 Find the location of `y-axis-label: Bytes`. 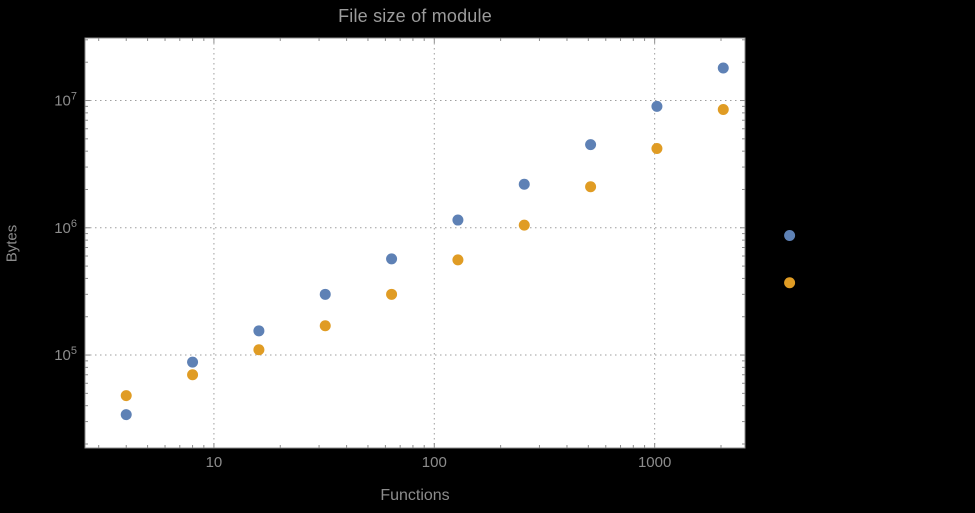

y-axis-label: Bytes is located at coordinates (12, 243).